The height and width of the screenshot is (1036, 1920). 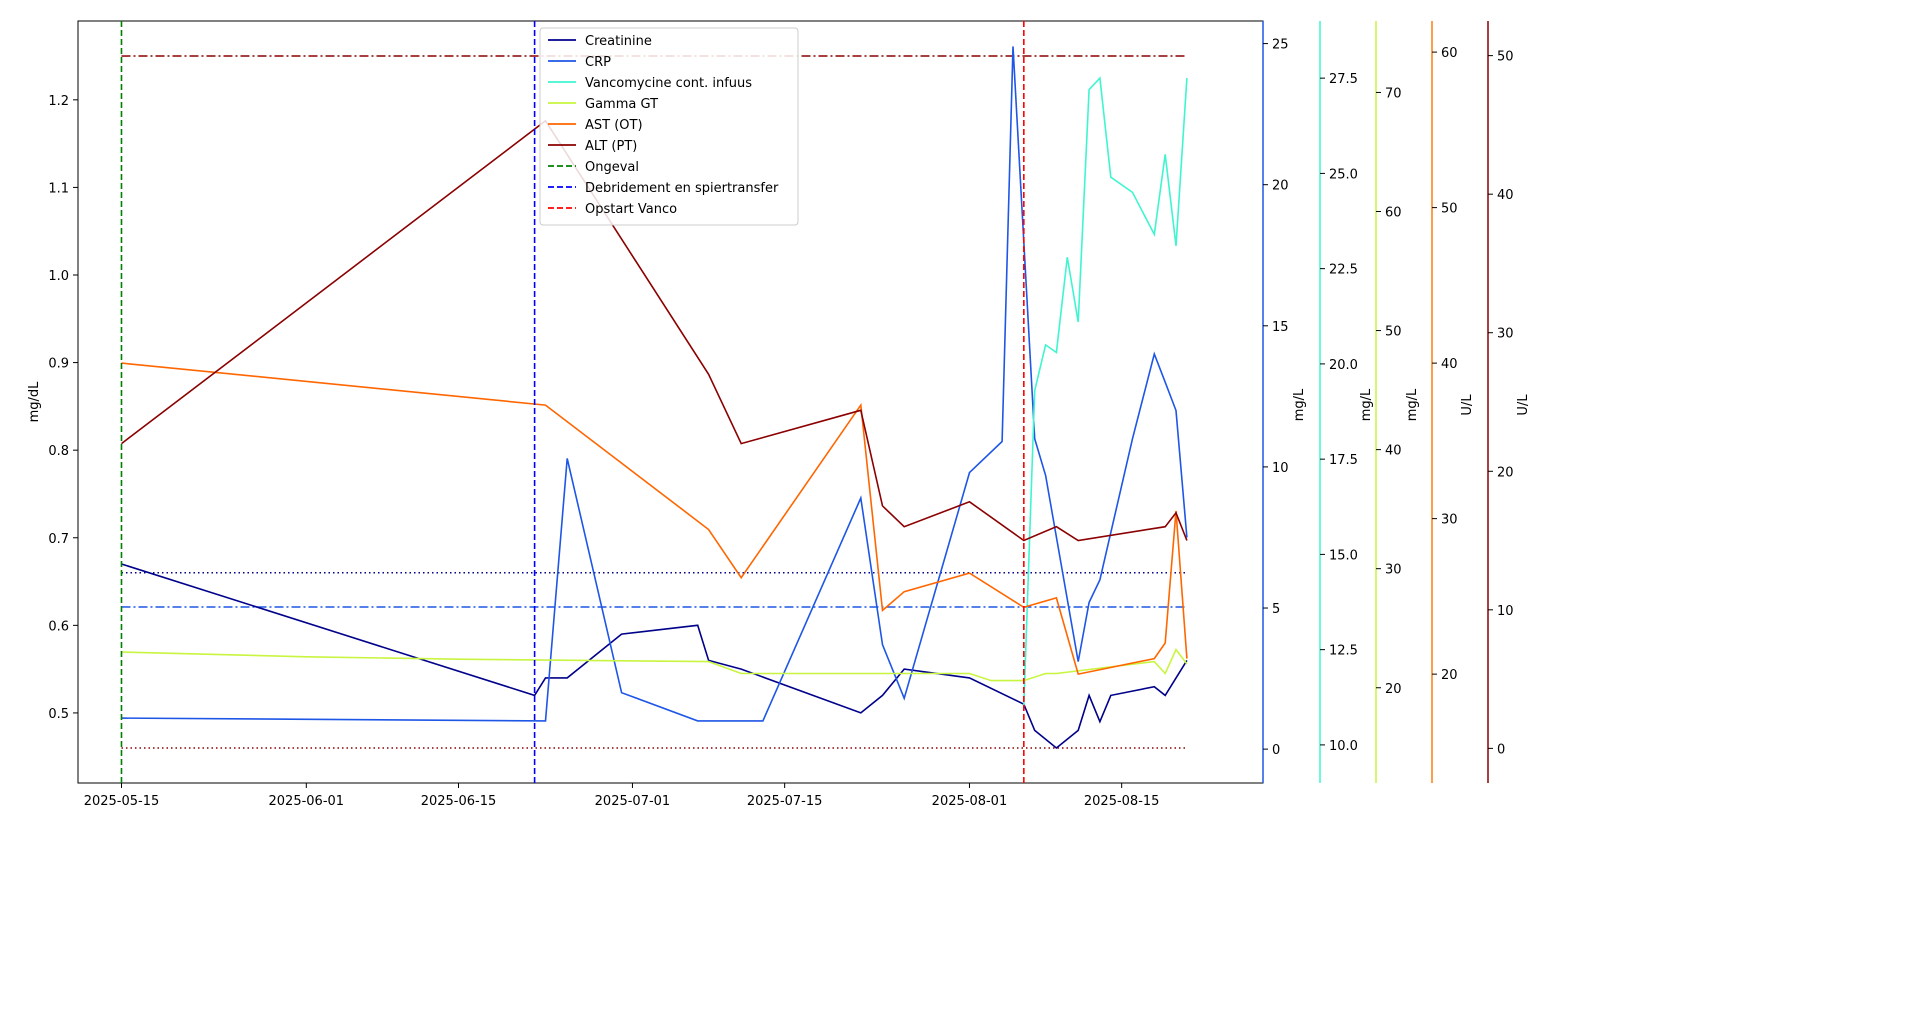 What do you see at coordinates (682, 188) in the screenshot?
I see `legend-label-7: Debridement en spiertransfer` at bounding box center [682, 188].